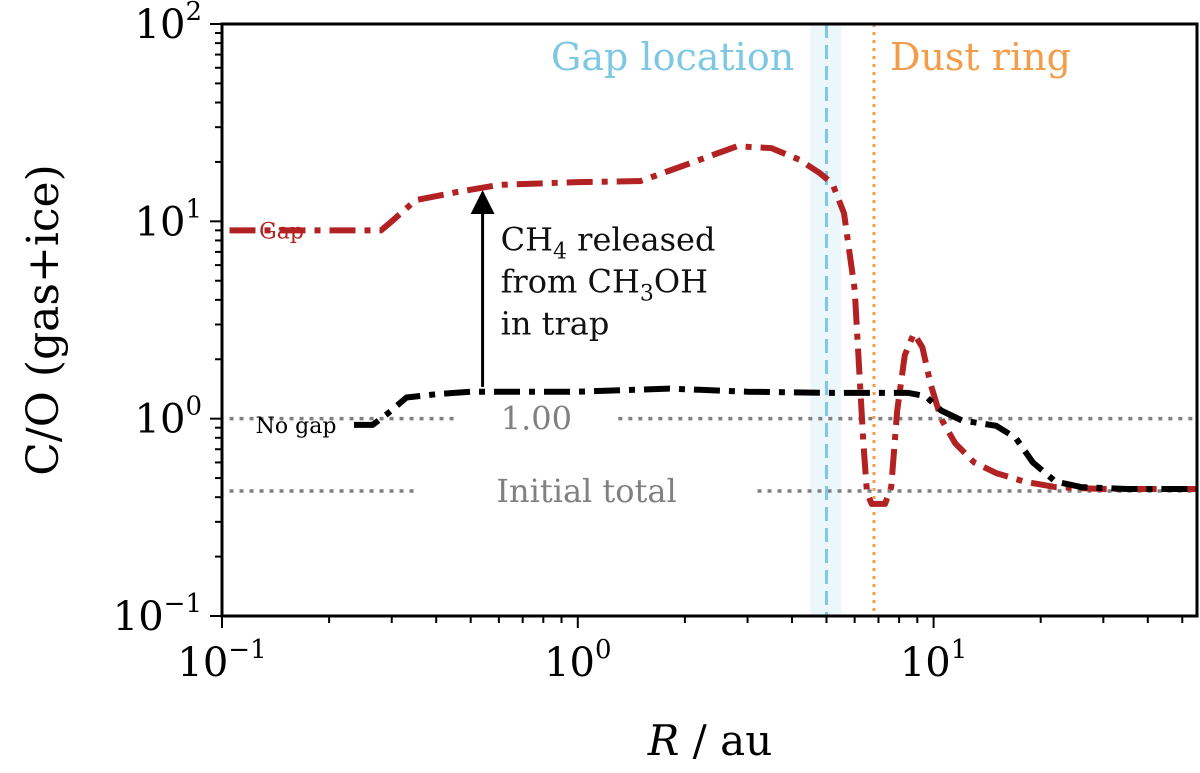 The width and height of the screenshot is (1200, 773). Describe the element at coordinates (168, 24) in the screenshot. I see `y-tick-label: 10²` at that location.